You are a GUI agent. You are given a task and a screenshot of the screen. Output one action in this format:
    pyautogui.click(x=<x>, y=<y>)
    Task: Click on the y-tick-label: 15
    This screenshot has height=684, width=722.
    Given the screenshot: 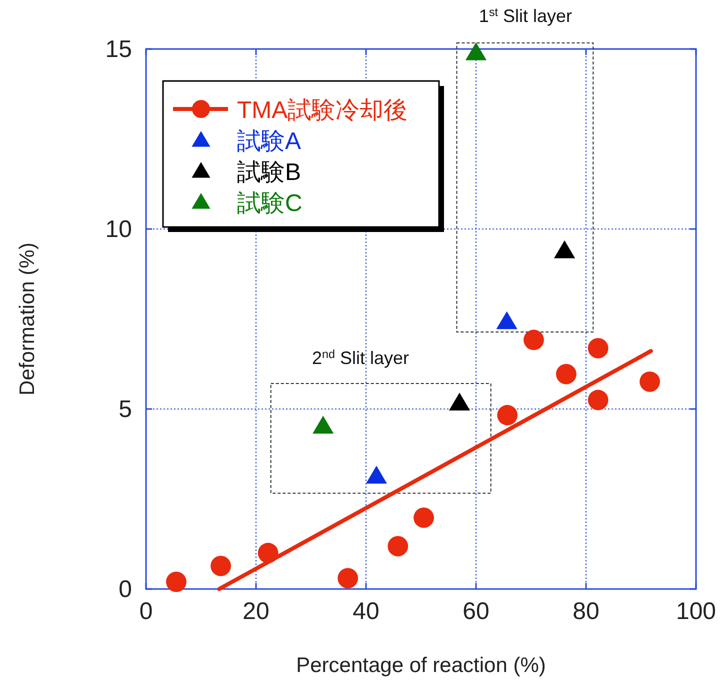 What is the action you would take?
    pyautogui.click(x=118, y=49)
    